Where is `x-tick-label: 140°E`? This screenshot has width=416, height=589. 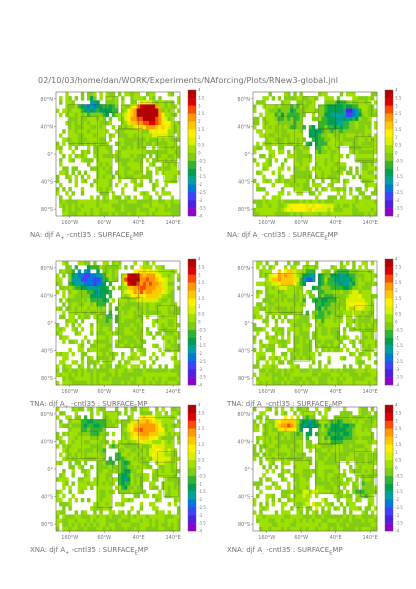 x-tick-label: 140°E is located at coordinates (173, 223).